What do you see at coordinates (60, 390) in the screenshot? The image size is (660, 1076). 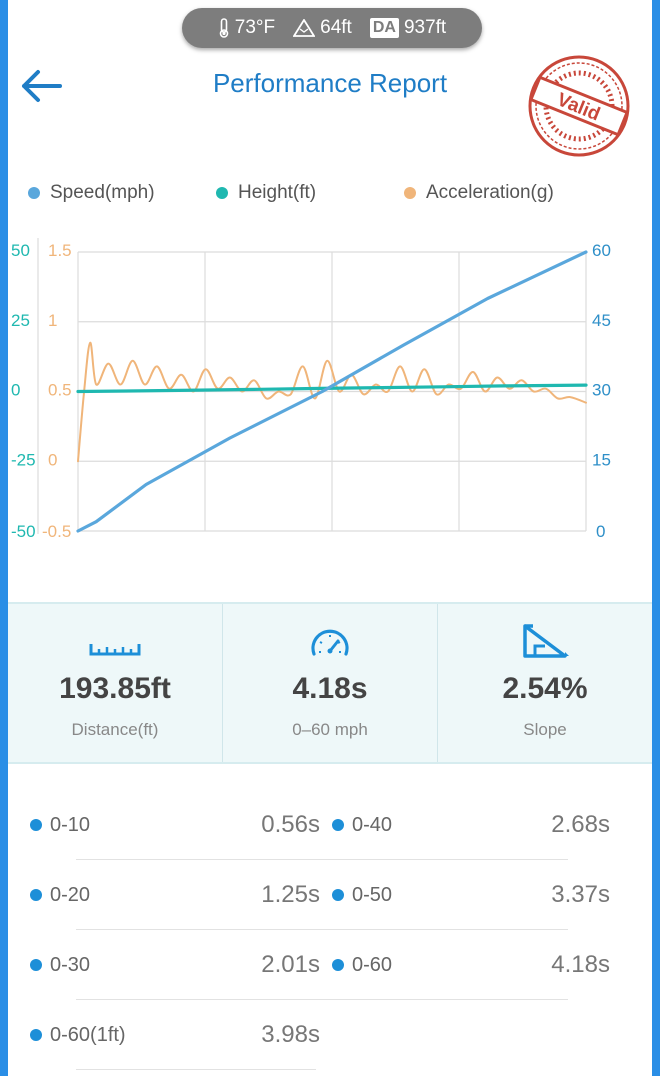 I see `tick-label-acceleration: 0.5` at bounding box center [60, 390].